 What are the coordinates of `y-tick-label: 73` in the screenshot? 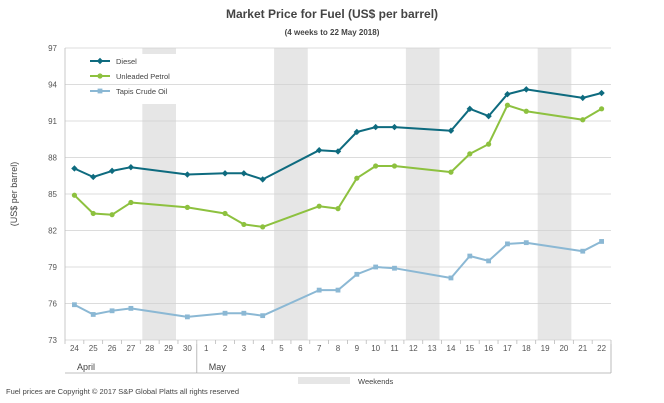 It's located at (52, 340).